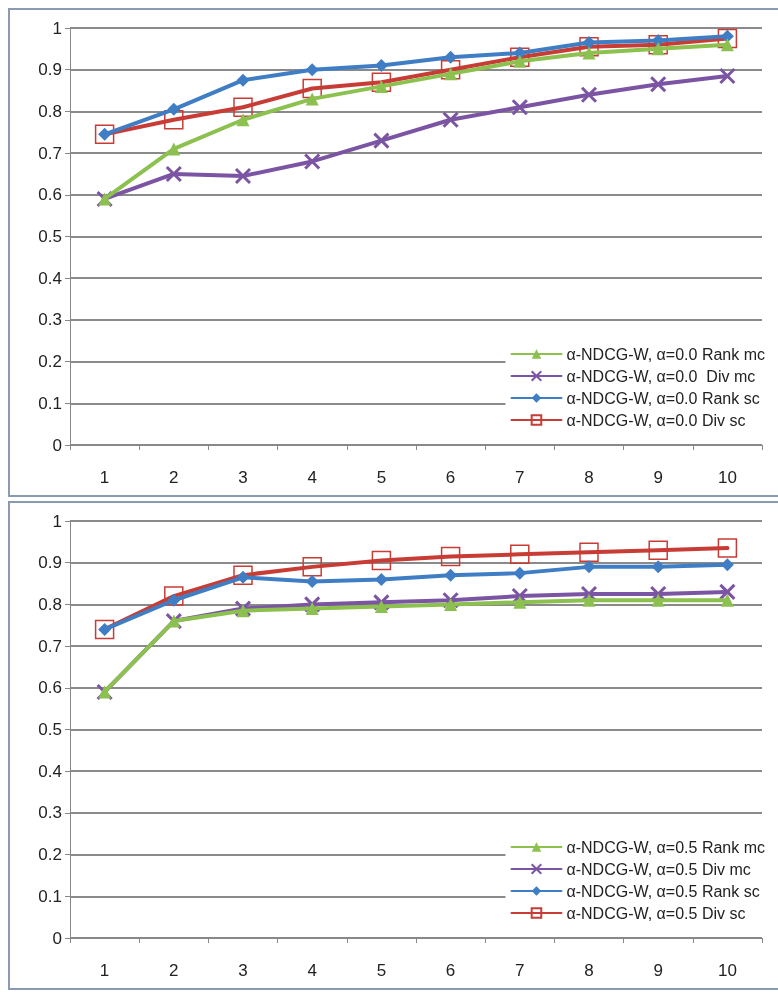 Image resolution: width=778 pixels, height=1002 pixels. I want to click on legend-label: α-NDCG-W, α=0.5 Div sc, so click(656, 913).